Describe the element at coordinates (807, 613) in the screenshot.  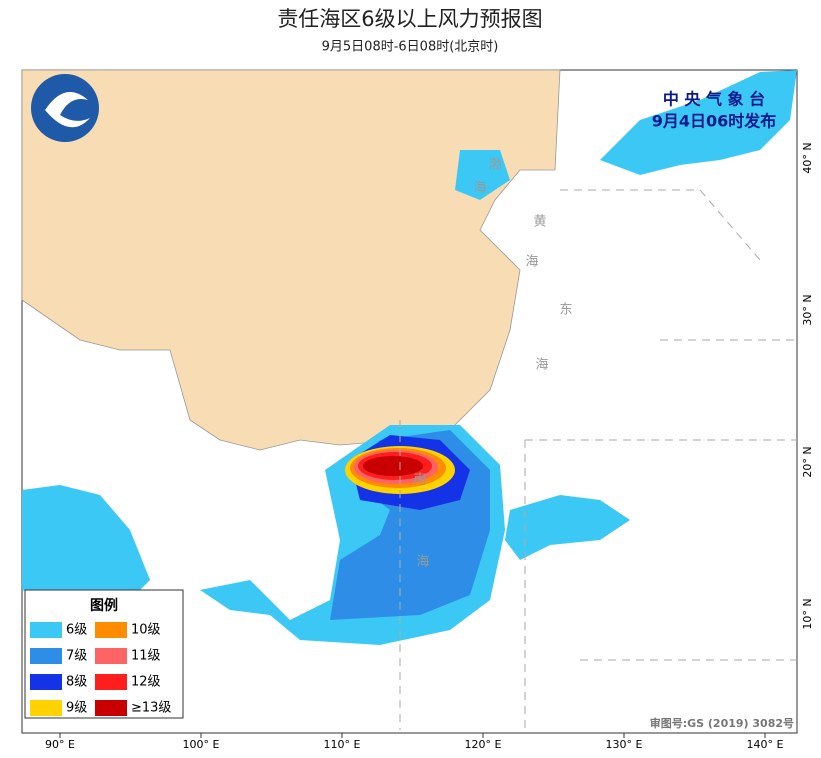
I see `lat-label: 10° N` at that location.